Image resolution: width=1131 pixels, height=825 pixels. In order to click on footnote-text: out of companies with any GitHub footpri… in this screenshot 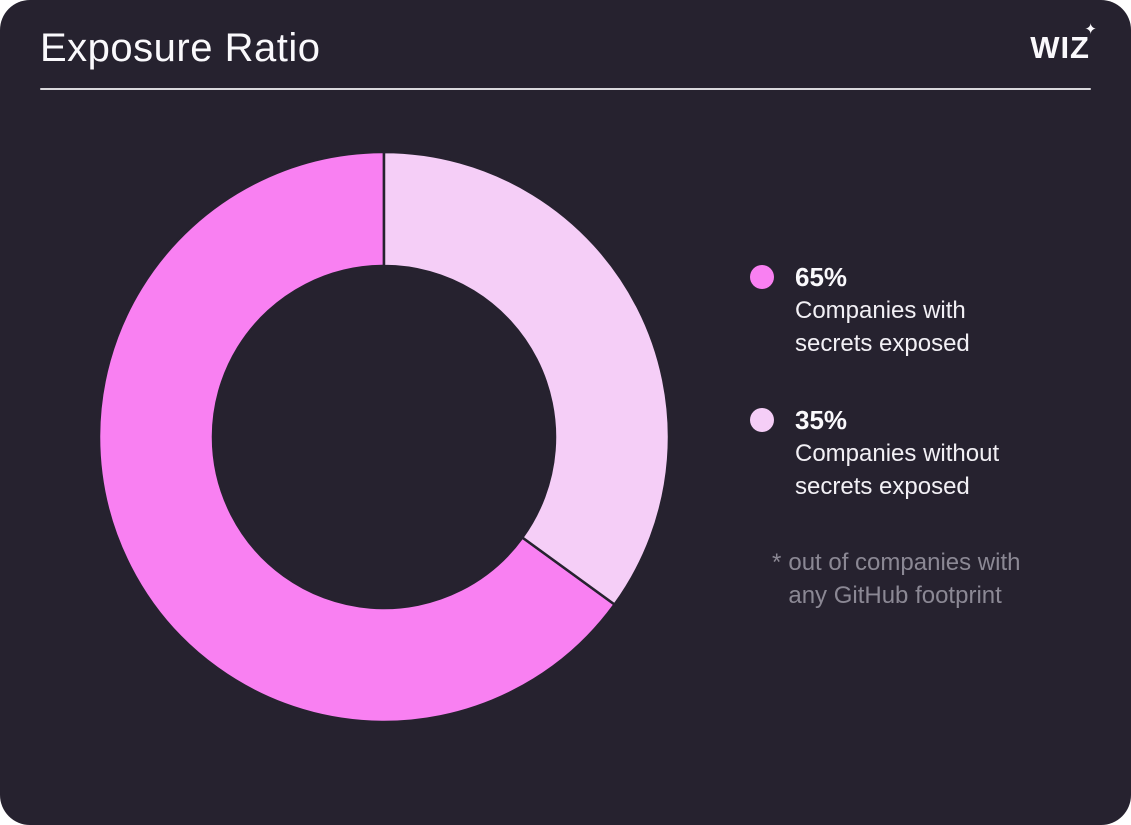, I will do `click(904, 579)`.